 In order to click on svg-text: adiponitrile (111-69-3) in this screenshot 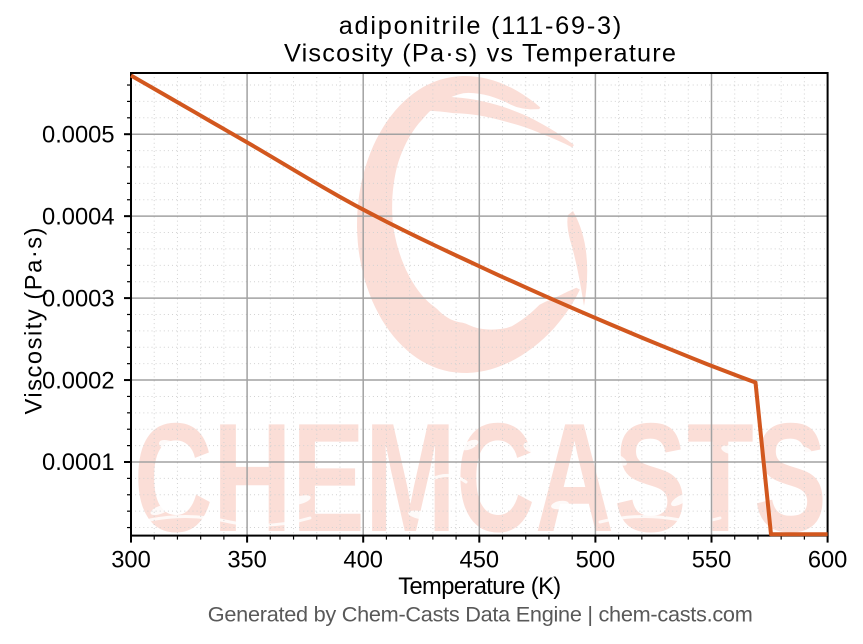, I will do `click(480, 26)`.